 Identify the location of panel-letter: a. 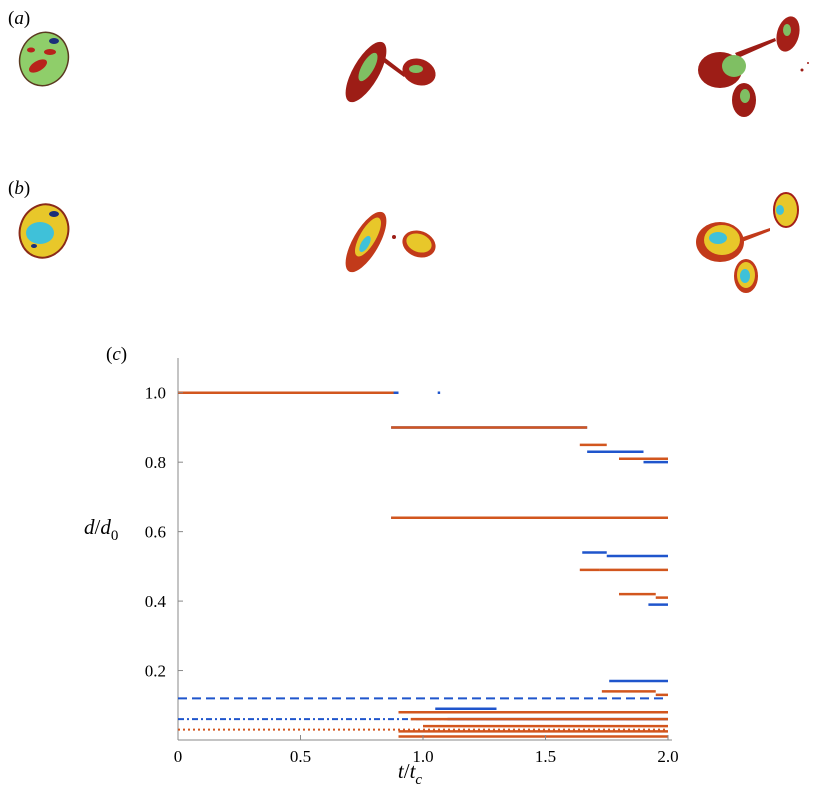
(19, 18).